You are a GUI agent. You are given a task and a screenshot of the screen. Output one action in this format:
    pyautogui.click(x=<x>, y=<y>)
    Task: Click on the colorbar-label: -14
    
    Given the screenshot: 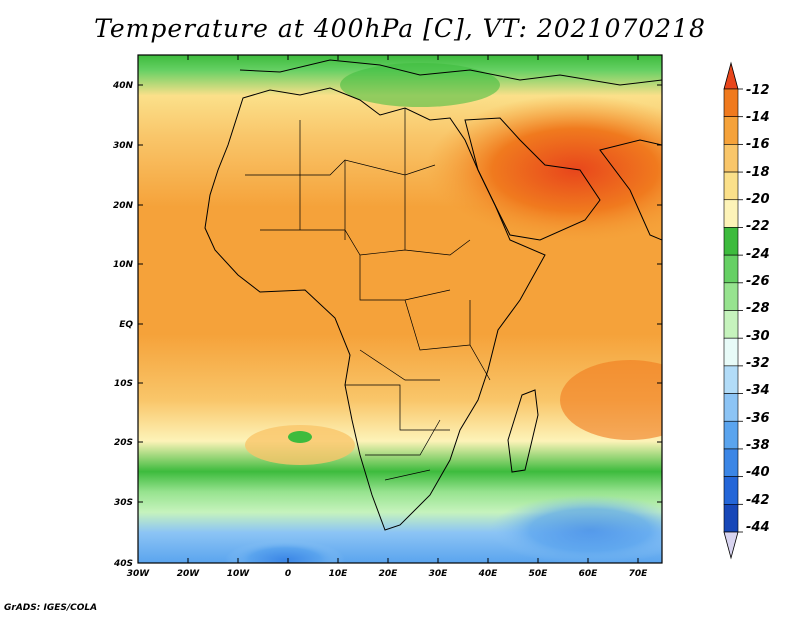 What is the action you would take?
    pyautogui.click(x=758, y=117)
    